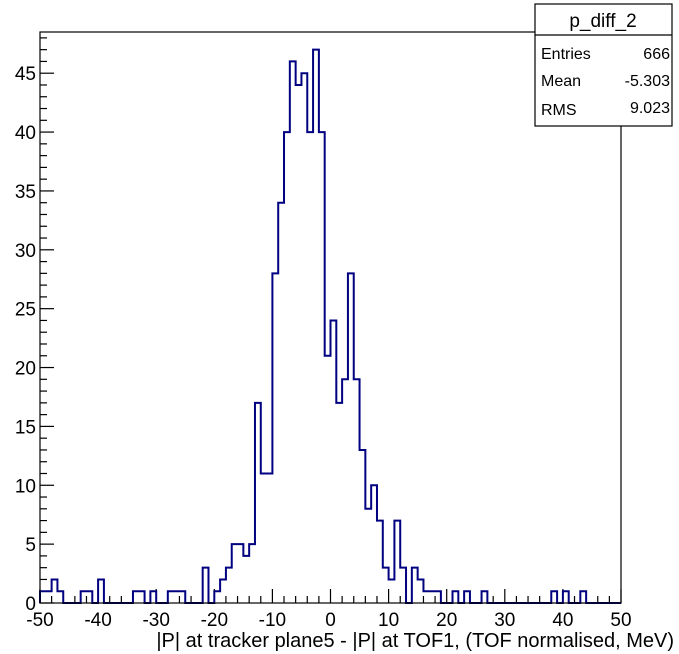 This screenshot has width=679, height=654. What do you see at coordinates (25, 133) in the screenshot?
I see `y-tick-label: 40` at bounding box center [25, 133].